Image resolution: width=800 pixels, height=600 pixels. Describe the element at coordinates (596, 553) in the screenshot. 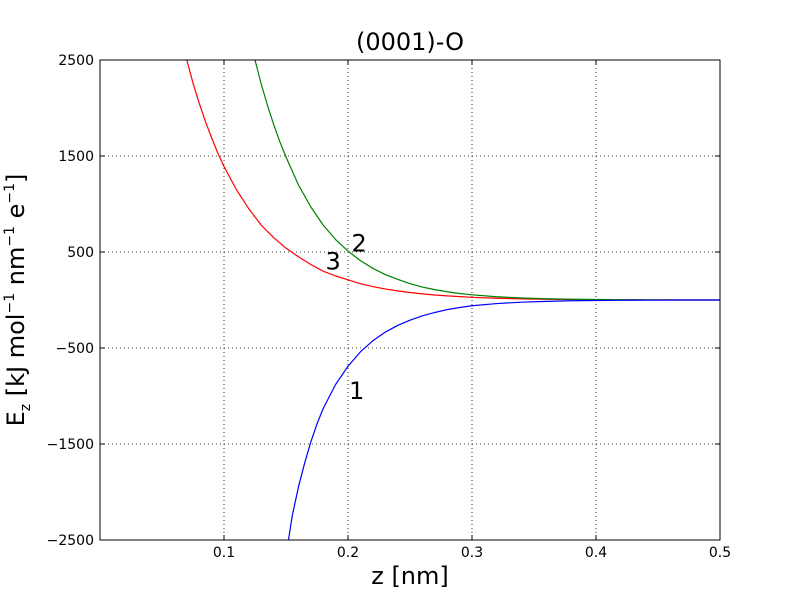

I see `x-tick-label: 0.4` at that location.